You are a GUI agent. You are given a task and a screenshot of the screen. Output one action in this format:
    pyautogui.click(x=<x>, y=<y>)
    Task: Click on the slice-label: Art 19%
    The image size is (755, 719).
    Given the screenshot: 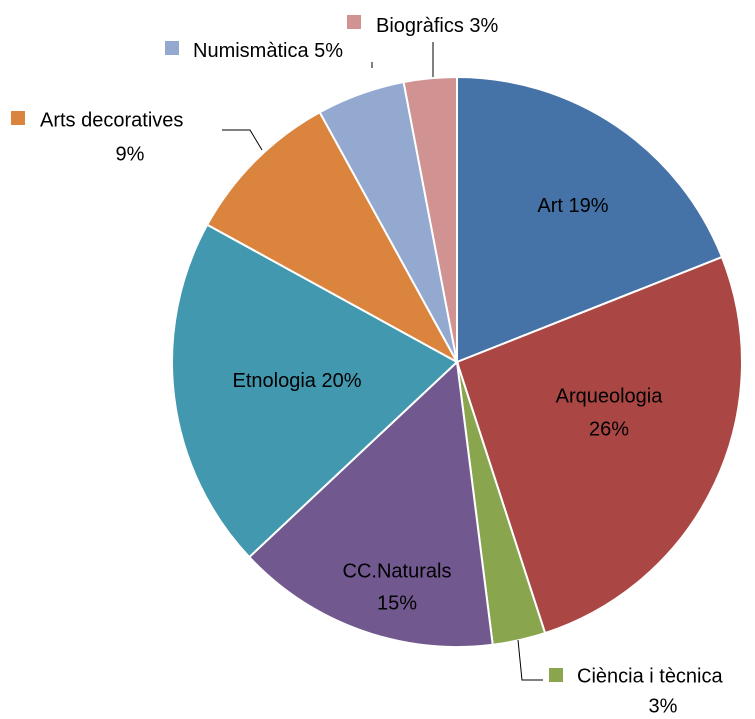 What is the action you would take?
    pyautogui.click(x=572, y=206)
    